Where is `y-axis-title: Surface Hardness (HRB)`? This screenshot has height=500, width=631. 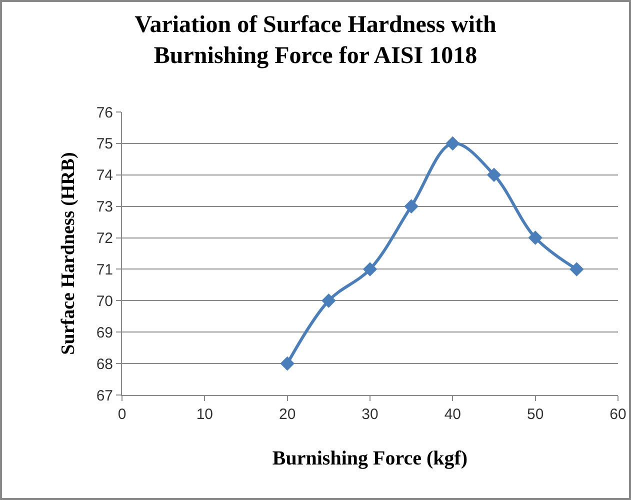
y-axis-title: Surface Hardness (HRB) is located at coordinates (69, 253).